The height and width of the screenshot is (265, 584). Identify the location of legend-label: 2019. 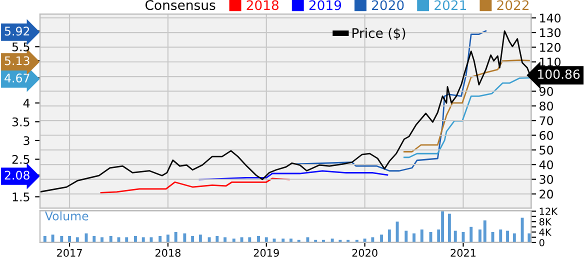
(325, 5).